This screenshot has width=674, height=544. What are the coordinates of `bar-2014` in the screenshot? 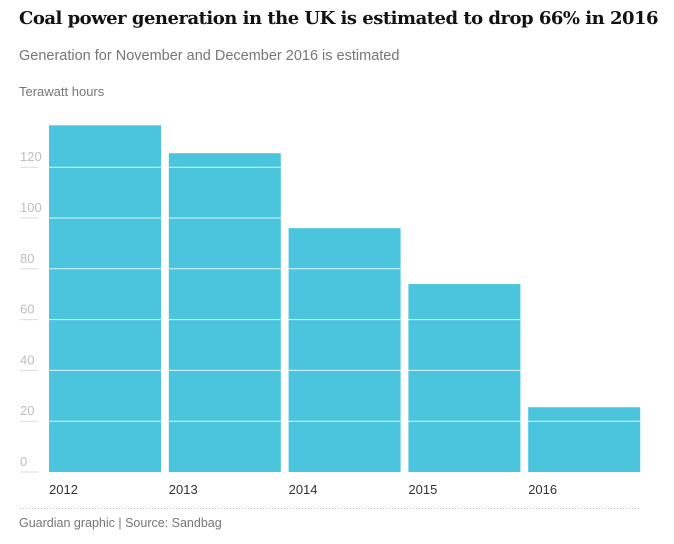 It's located at (344, 350).